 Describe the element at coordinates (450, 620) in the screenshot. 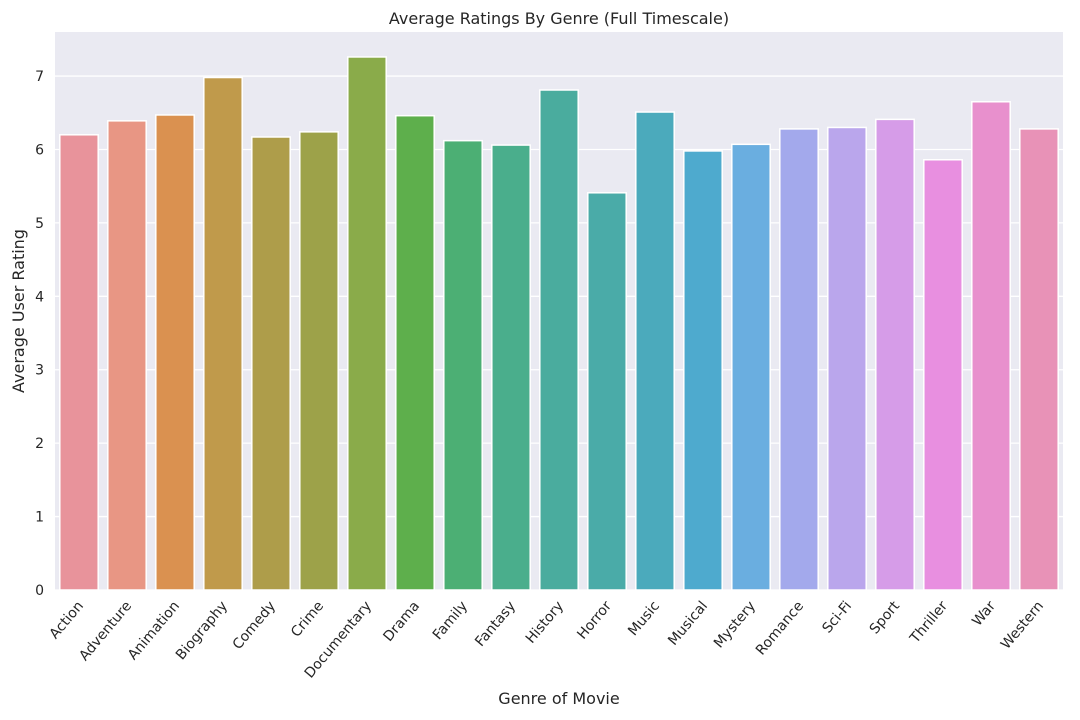

I see `x-tick-label: Family` at that location.